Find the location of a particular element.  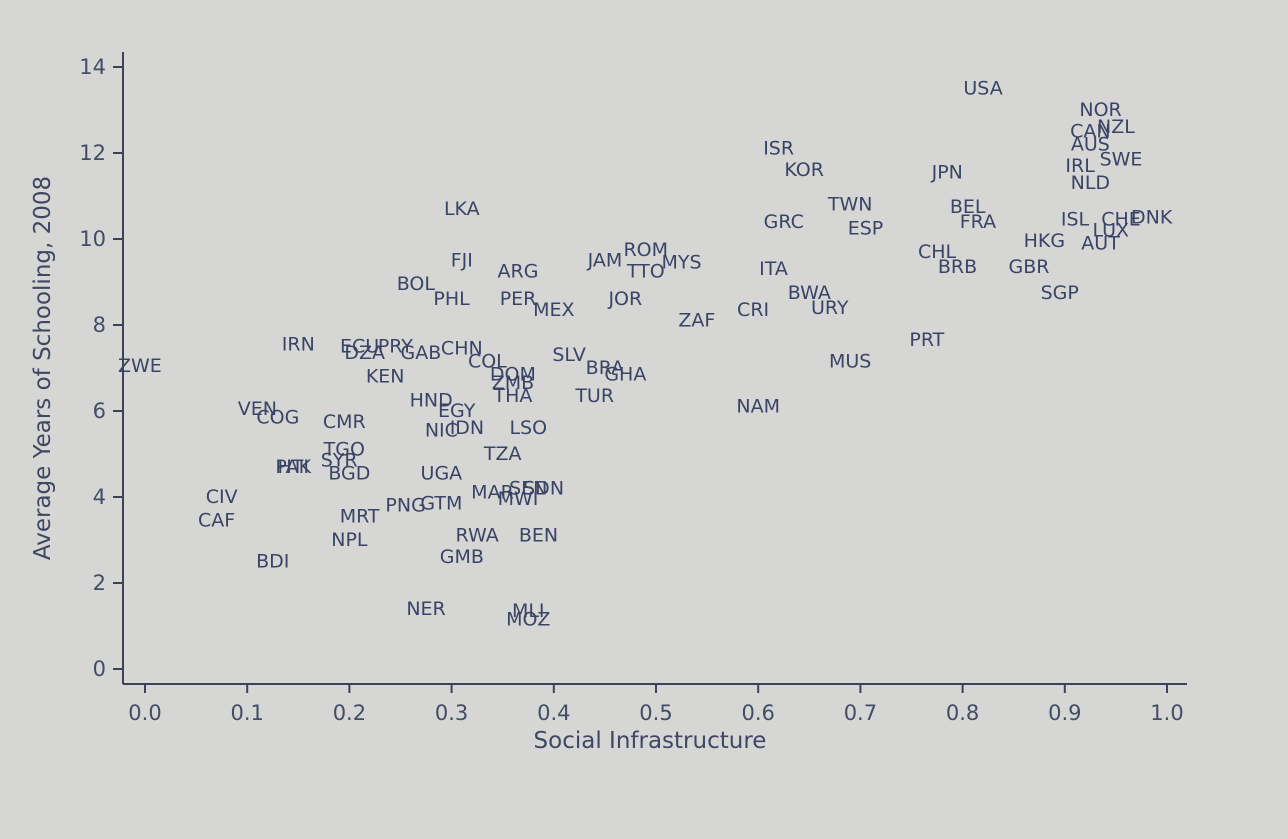

data-point-usa: USA is located at coordinates (982, 89).